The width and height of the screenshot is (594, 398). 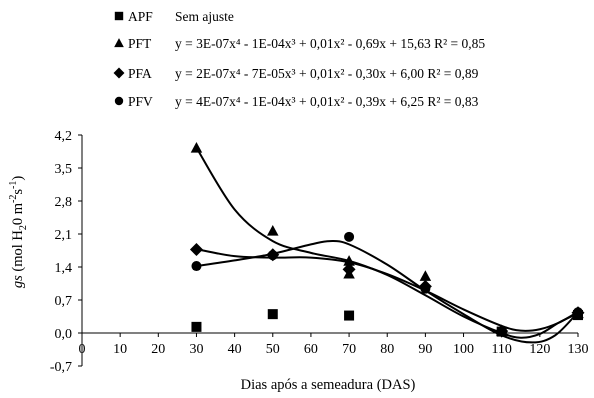 What do you see at coordinates (196, 349) in the screenshot?
I see `x-tick-label: 30` at bounding box center [196, 349].